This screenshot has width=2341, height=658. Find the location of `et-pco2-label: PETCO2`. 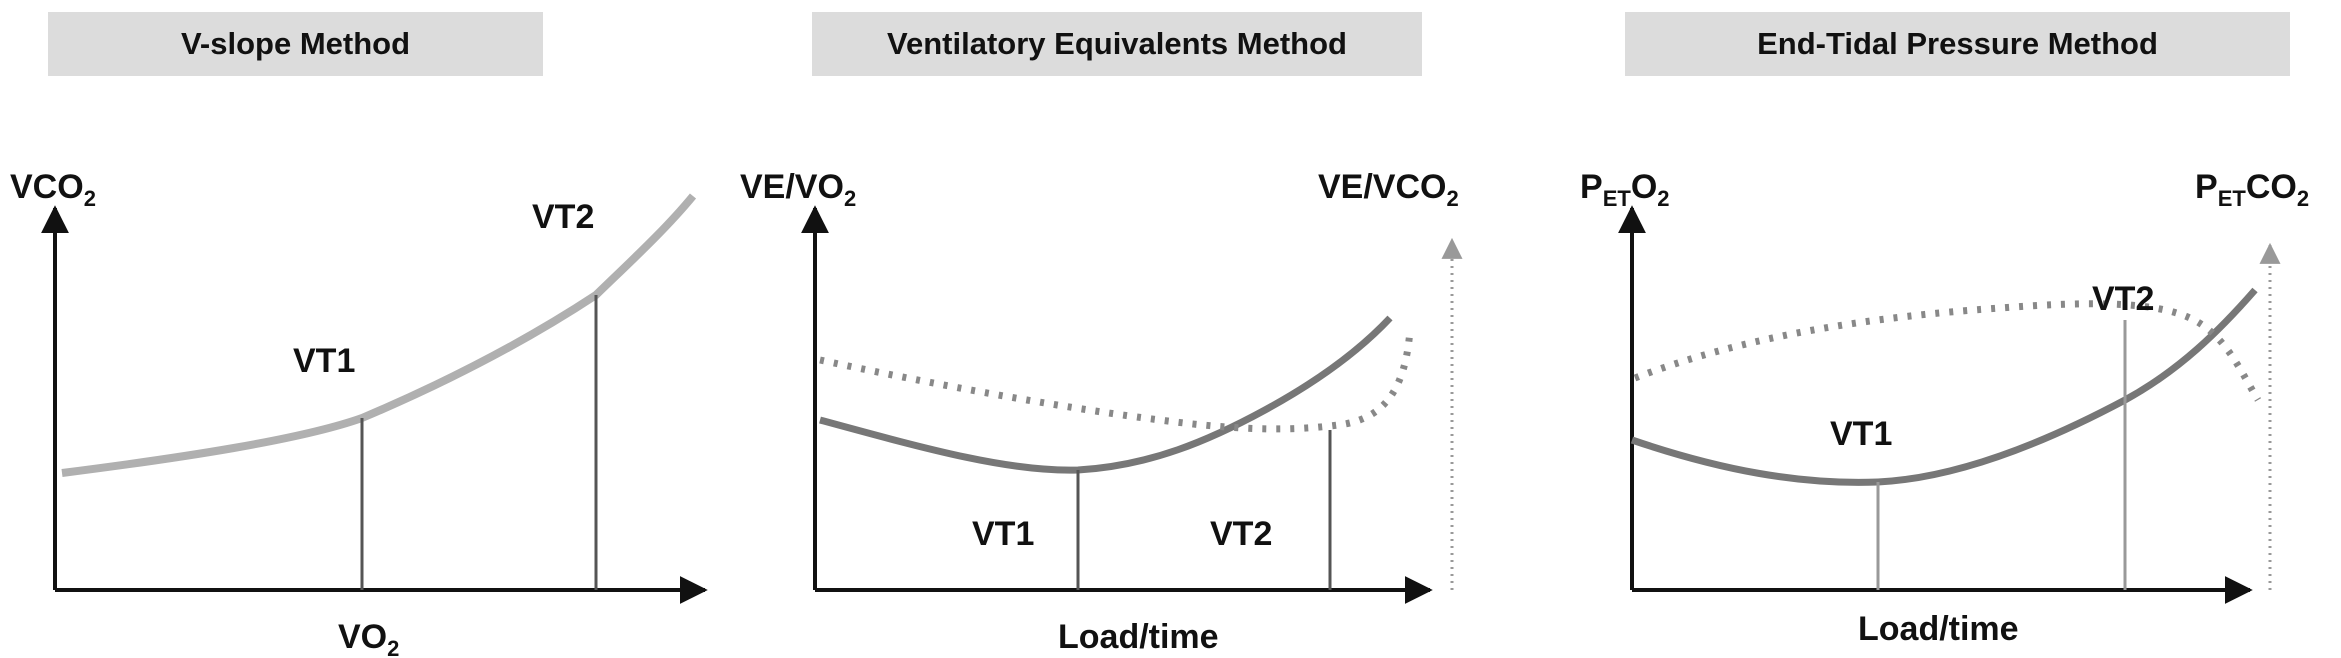

et-pco2-label: PETCO2 is located at coordinates (2252, 189).